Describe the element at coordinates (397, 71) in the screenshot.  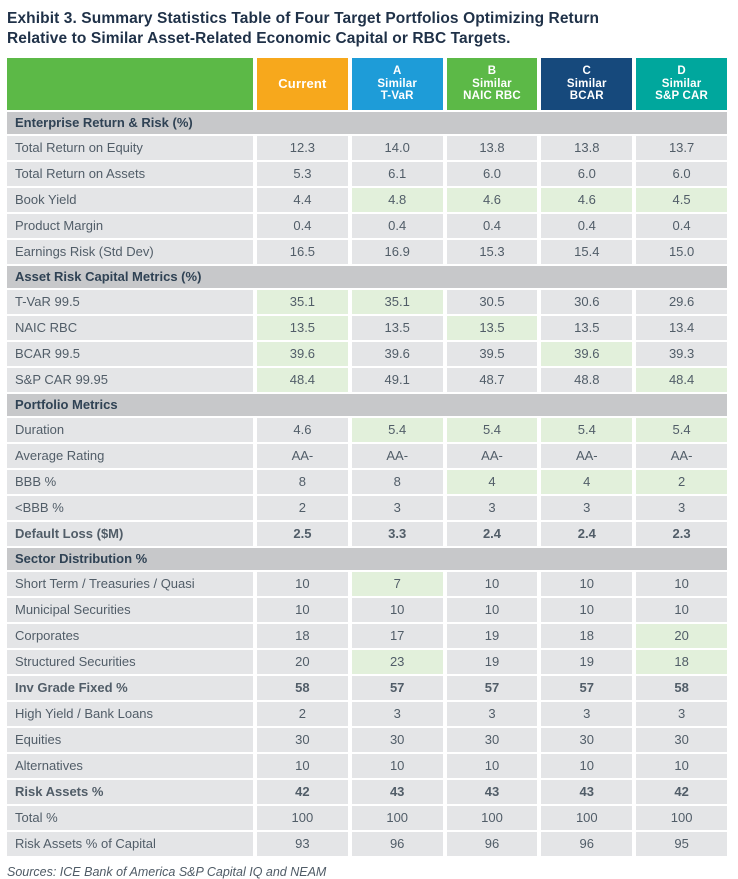
I see `column-header-line: A` at that location.